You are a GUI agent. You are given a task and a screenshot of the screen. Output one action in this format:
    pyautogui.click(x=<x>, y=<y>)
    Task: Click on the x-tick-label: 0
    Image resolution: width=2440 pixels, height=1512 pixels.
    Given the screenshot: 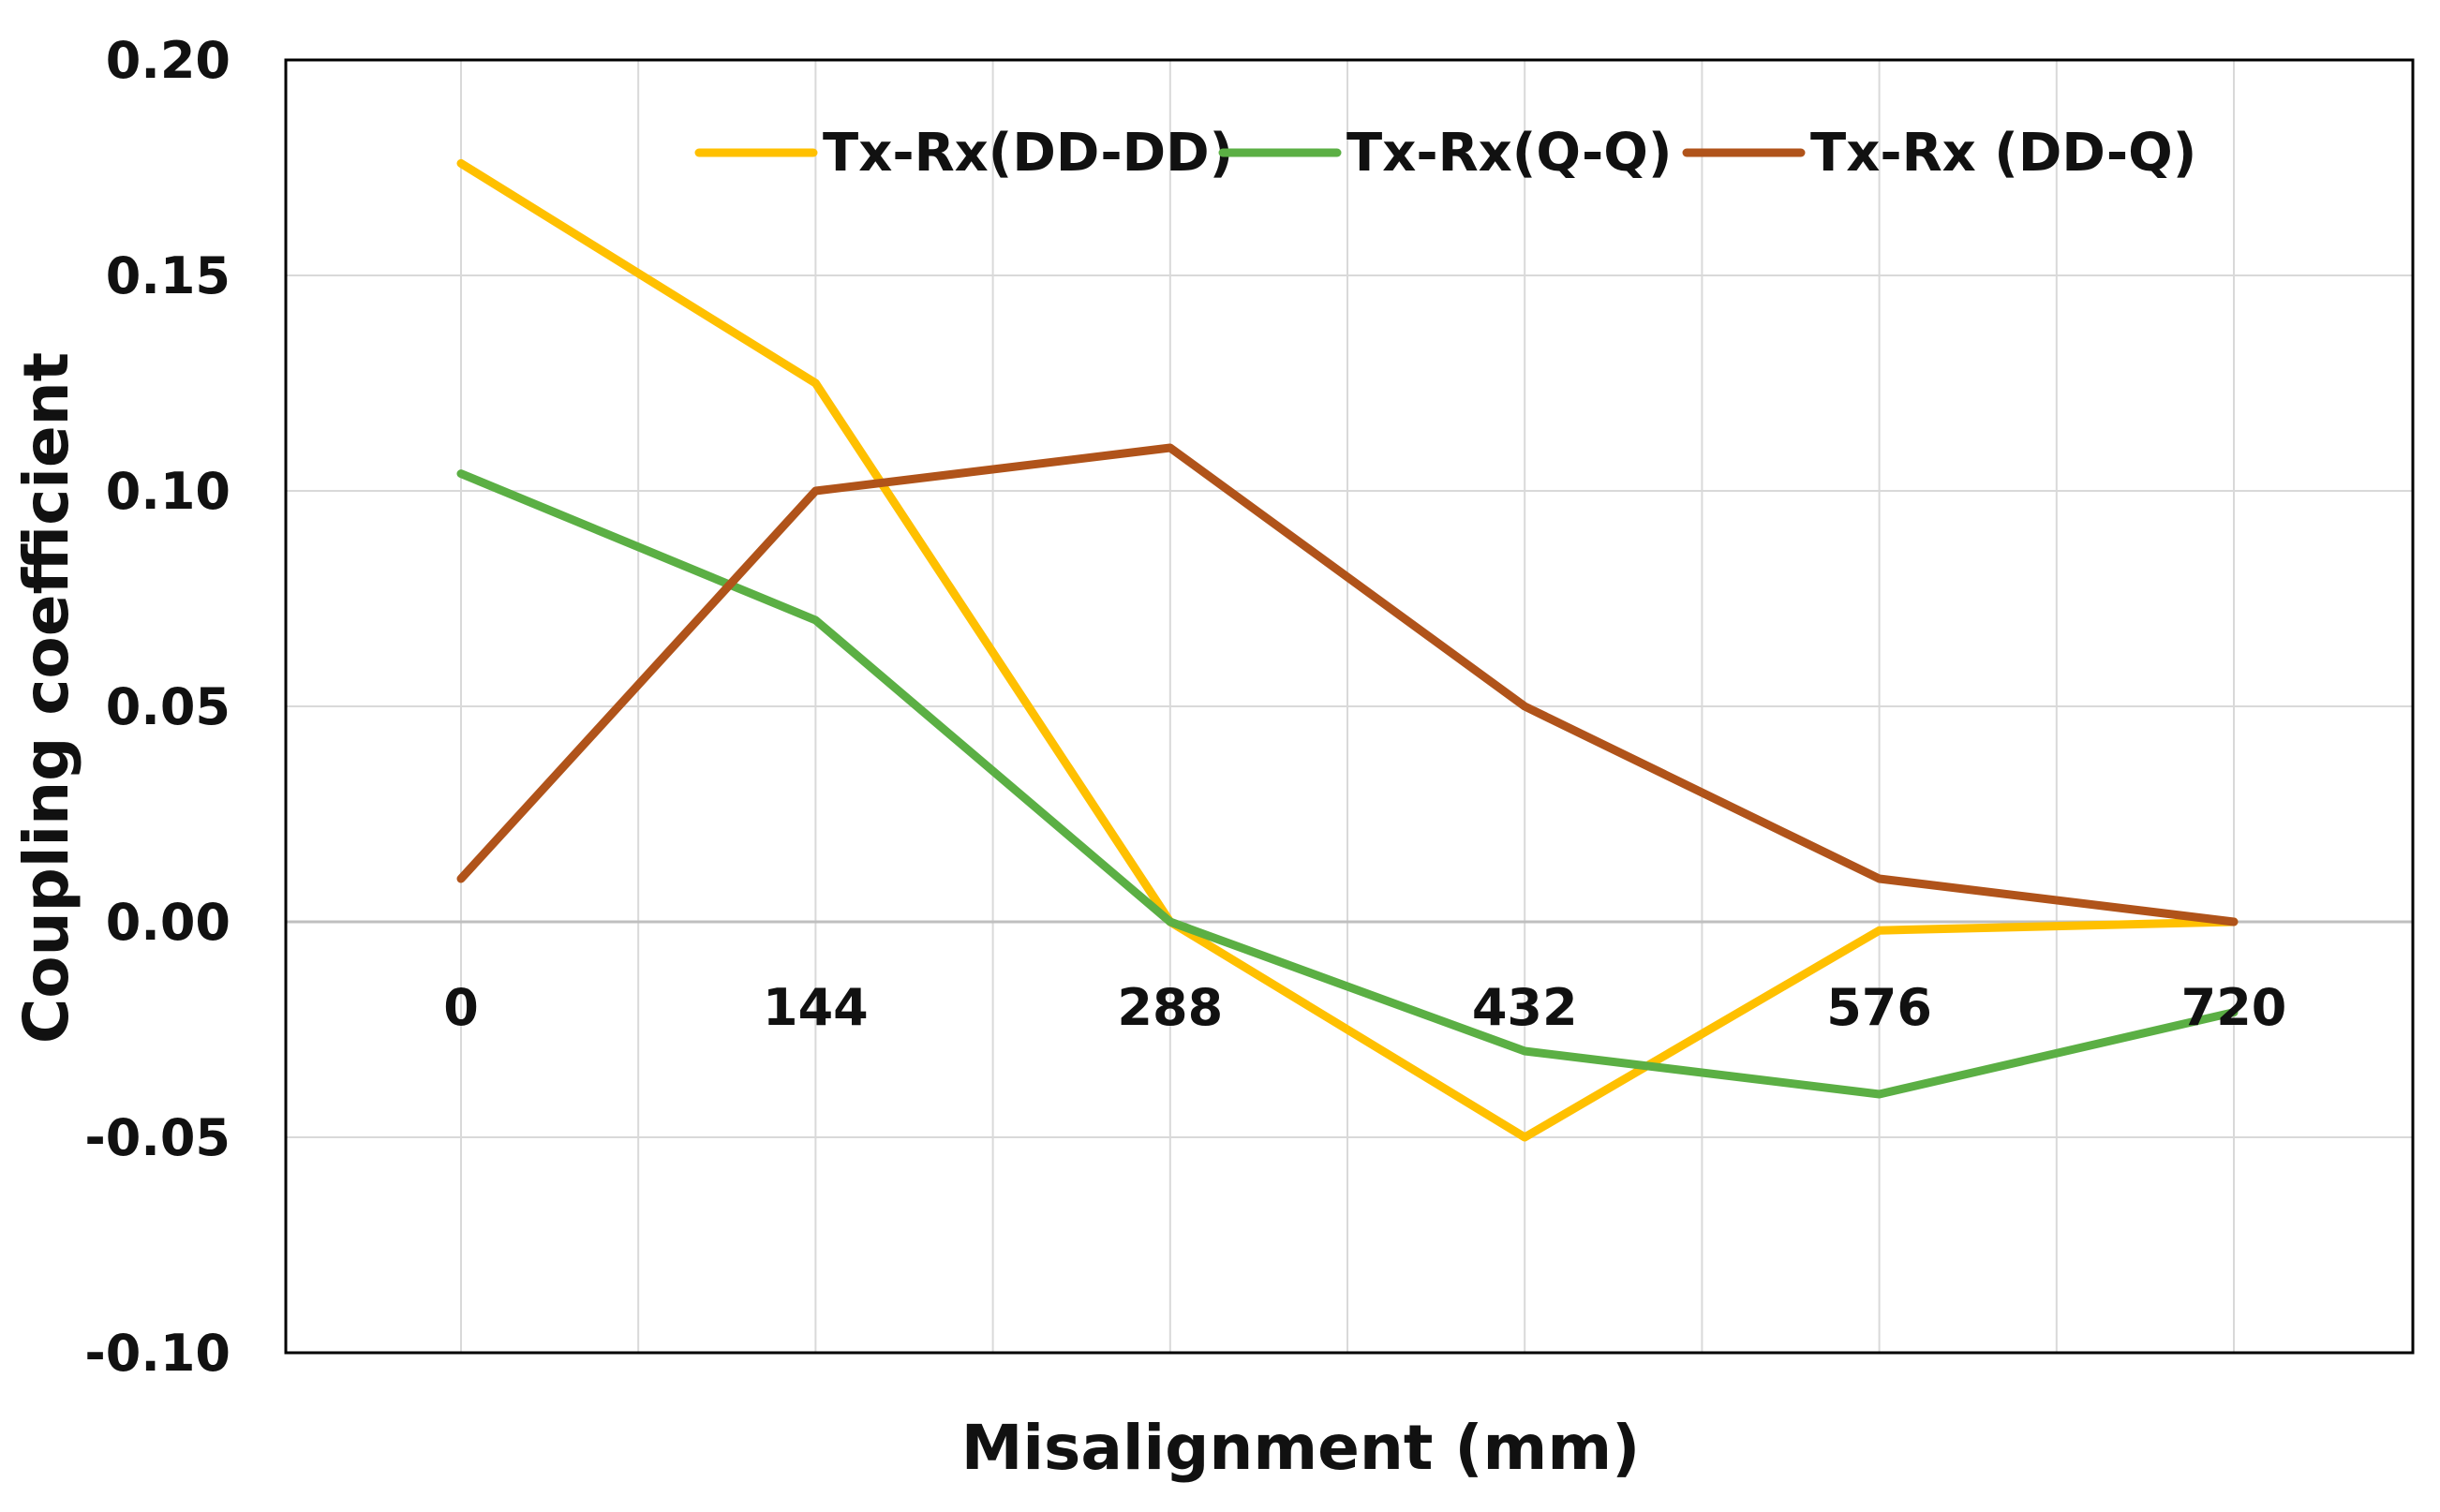 What is the action you would take?
    pyautogui.click(x=461, y=1007)
    